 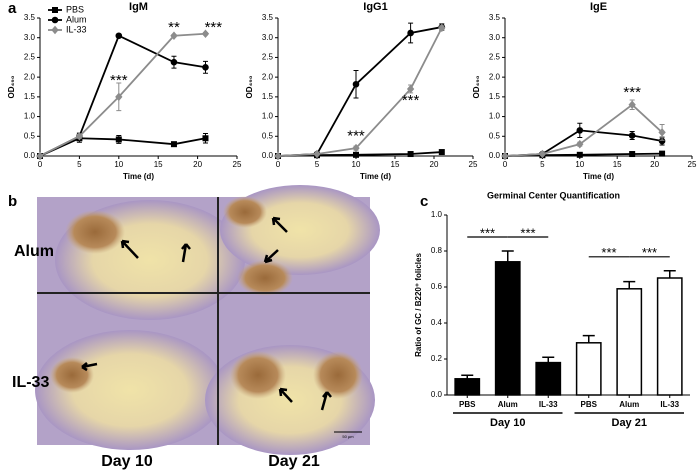 What do you see at coordinates (418, 305) in the screenshot?
I see `y-axis-label: Ratio of GC / B220⁺ folicles` at bounding box center [418, 305].